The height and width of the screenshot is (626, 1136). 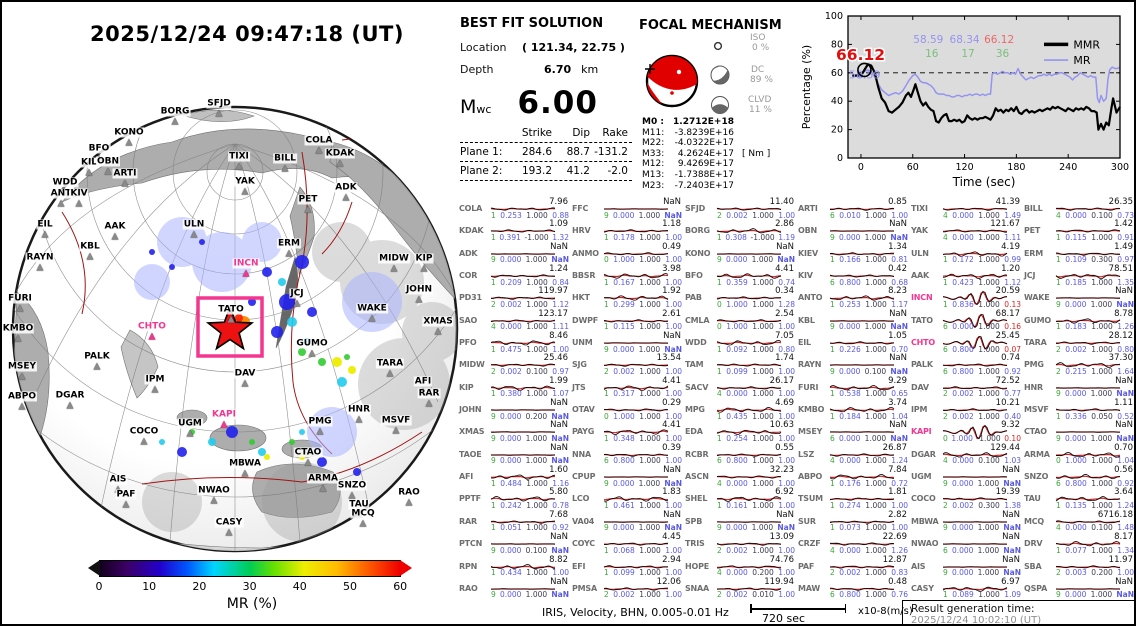 What do you see at coordinates (696, 499) in the screenshot?
I see `station-code: SHEL` at bounding box center [696, 499].